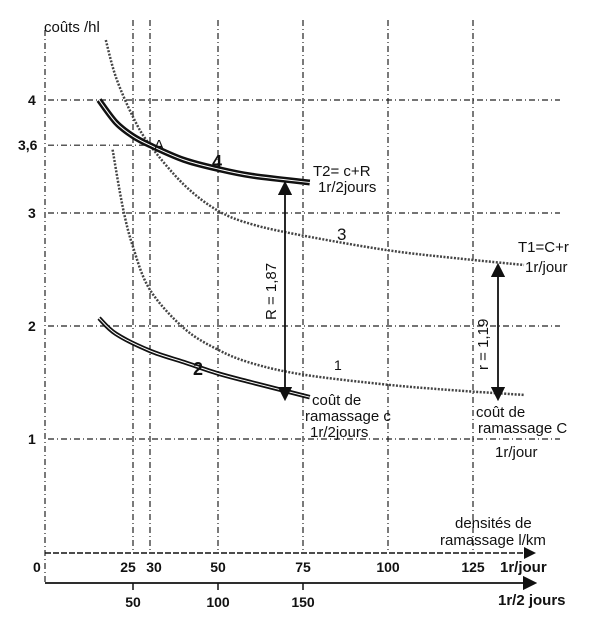 The image size is (600, 625). I want to click on series-3-label-line1: T1=C+r, so click(543, 247).